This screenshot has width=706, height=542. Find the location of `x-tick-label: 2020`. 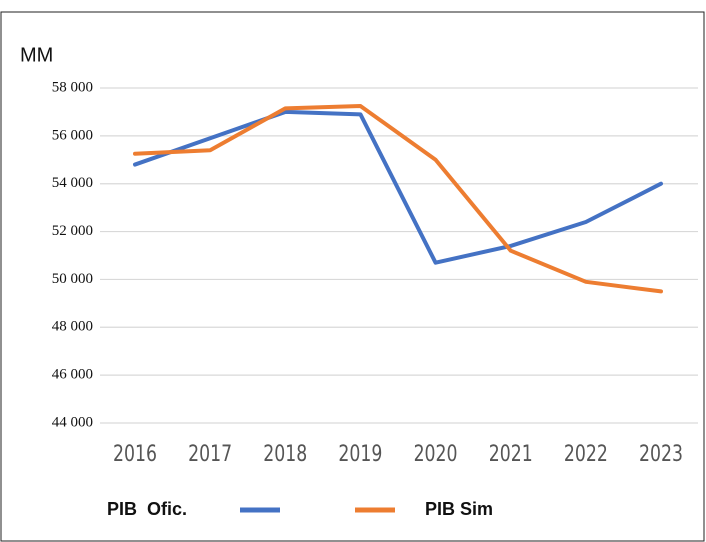

x-tick-label: 2020 is located at coordinates (436, 454).